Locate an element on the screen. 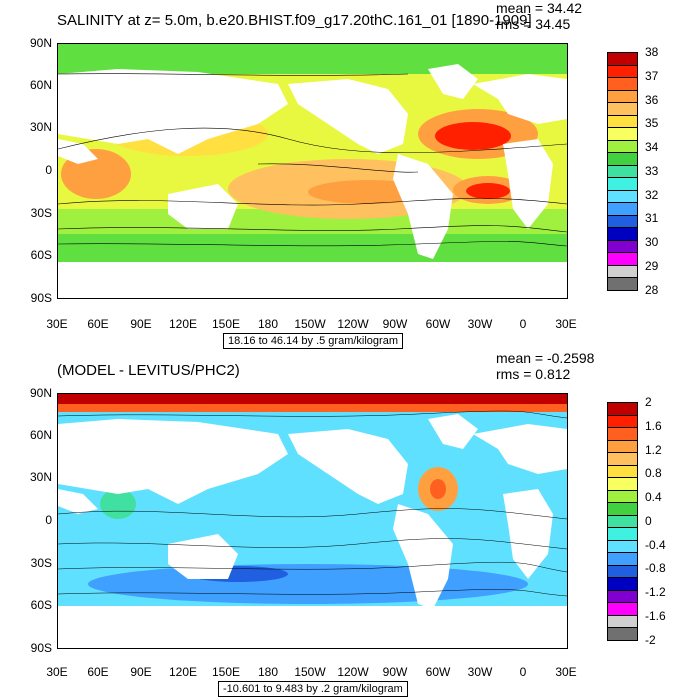 Image resolution: width=700 pixels, height=700 pixels. panel1-xtick: 30W is located at coordinates (480, 324).